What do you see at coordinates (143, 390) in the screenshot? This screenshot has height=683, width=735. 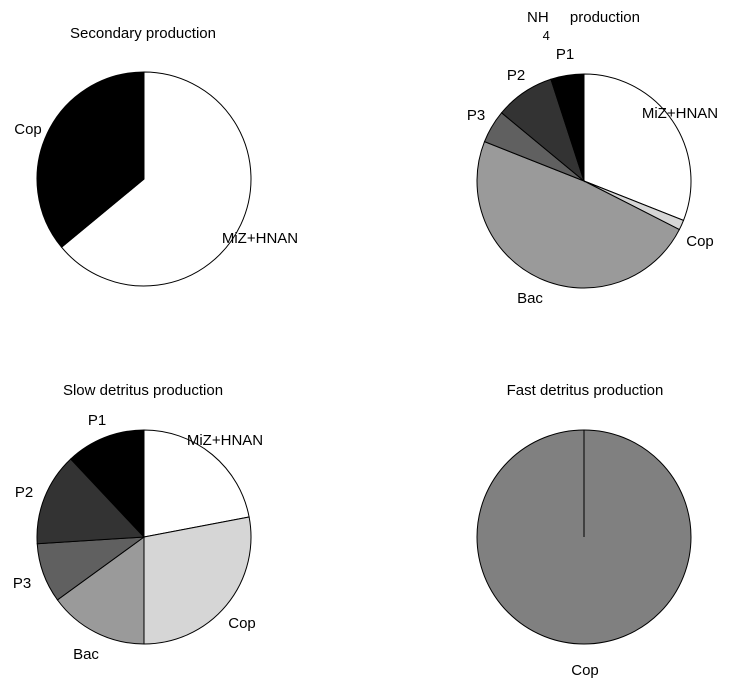 I see `chart-title: Slow detritus production` at bounding box center [143, 390].